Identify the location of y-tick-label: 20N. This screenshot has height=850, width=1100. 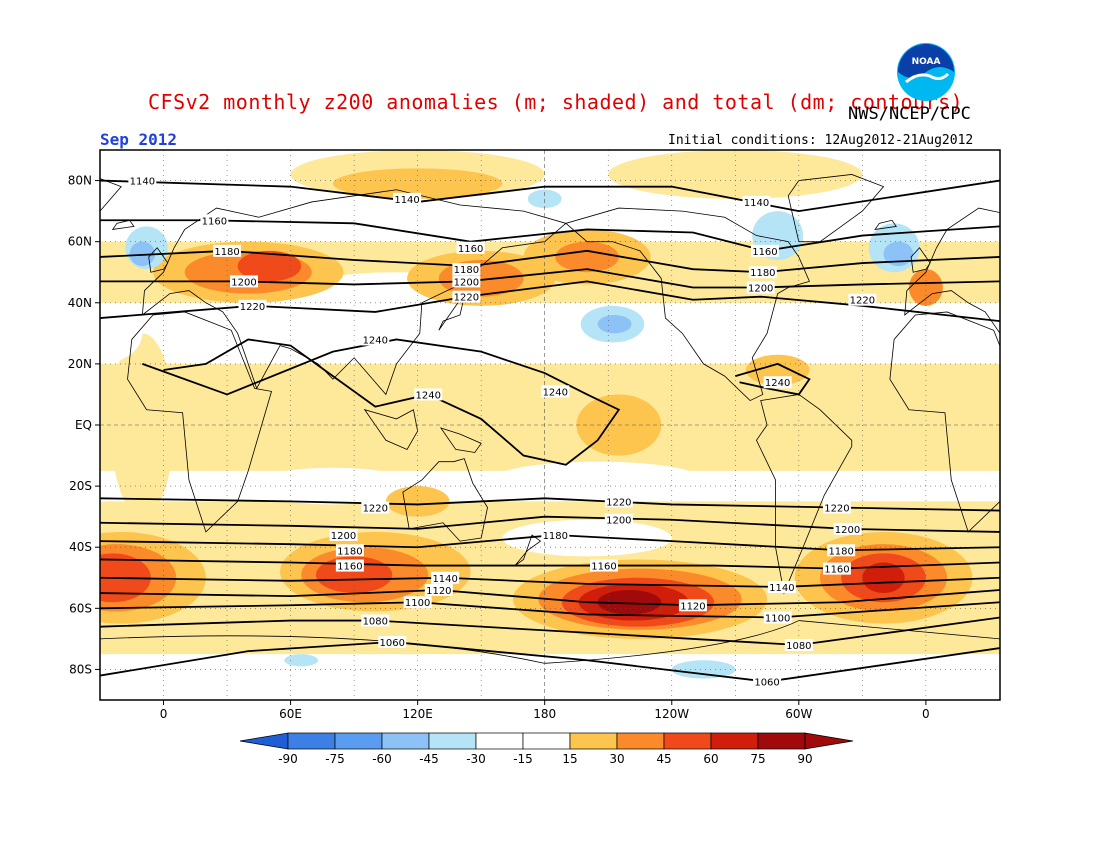
(80, 364).